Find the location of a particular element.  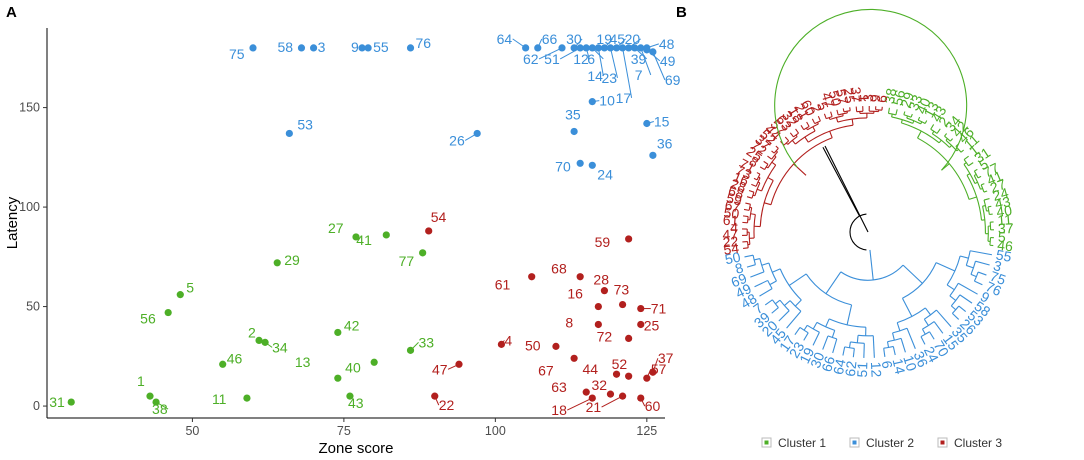

point-label: 43 is located at coordinates (356, 403).